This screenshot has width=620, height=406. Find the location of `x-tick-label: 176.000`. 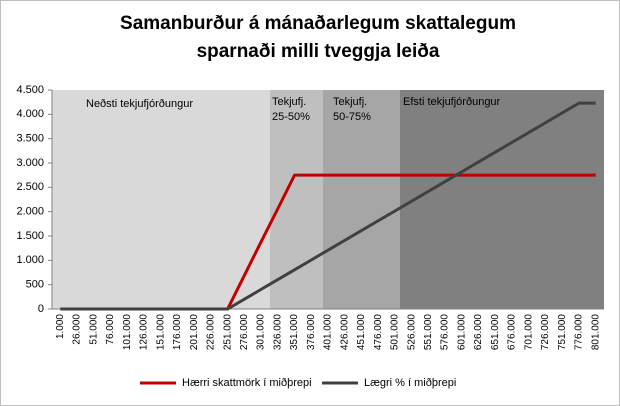

x-tick-label: 176.000 is located at coordinates (177, 332).